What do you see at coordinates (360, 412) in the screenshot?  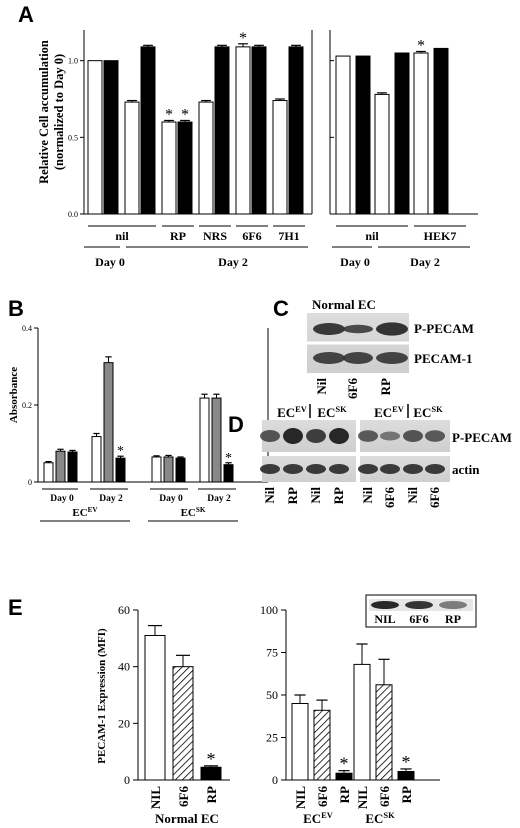 I see `panel-d-headers: ECEV ECSK ECEV ECSK` at bounding box center [360, 412].